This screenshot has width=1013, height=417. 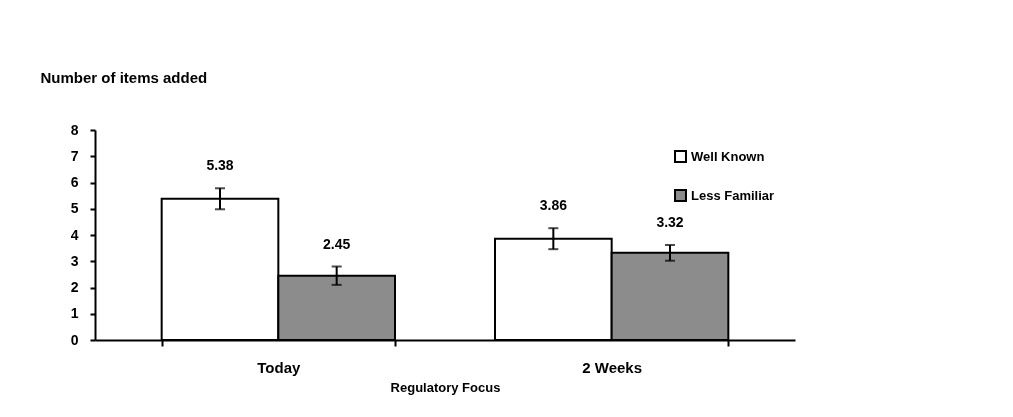 I want to click on y-tick-label: 6, so click(x=74, y=182).